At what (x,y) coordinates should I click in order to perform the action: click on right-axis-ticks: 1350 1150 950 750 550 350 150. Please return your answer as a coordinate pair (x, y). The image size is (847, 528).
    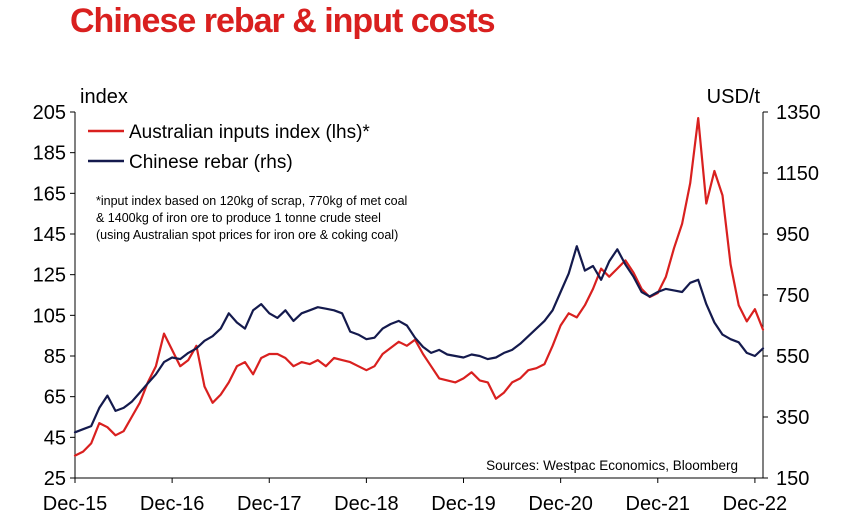
    Looking at the image, I should click on (792, 296).